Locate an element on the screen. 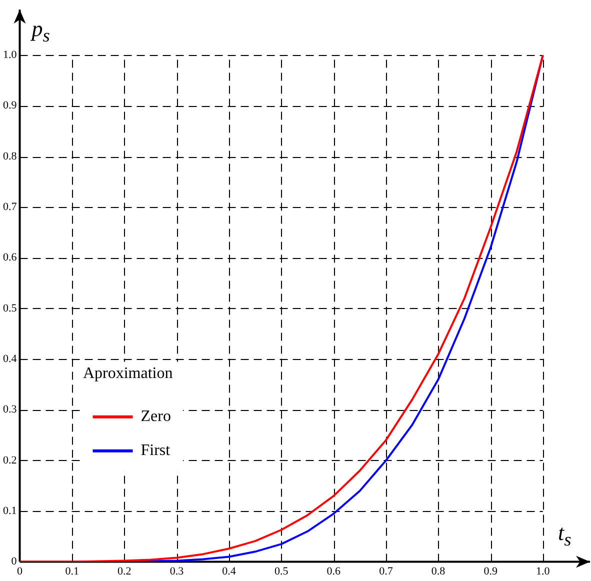  y-tick-label: 0.3 is located at coordinates (10, 410).